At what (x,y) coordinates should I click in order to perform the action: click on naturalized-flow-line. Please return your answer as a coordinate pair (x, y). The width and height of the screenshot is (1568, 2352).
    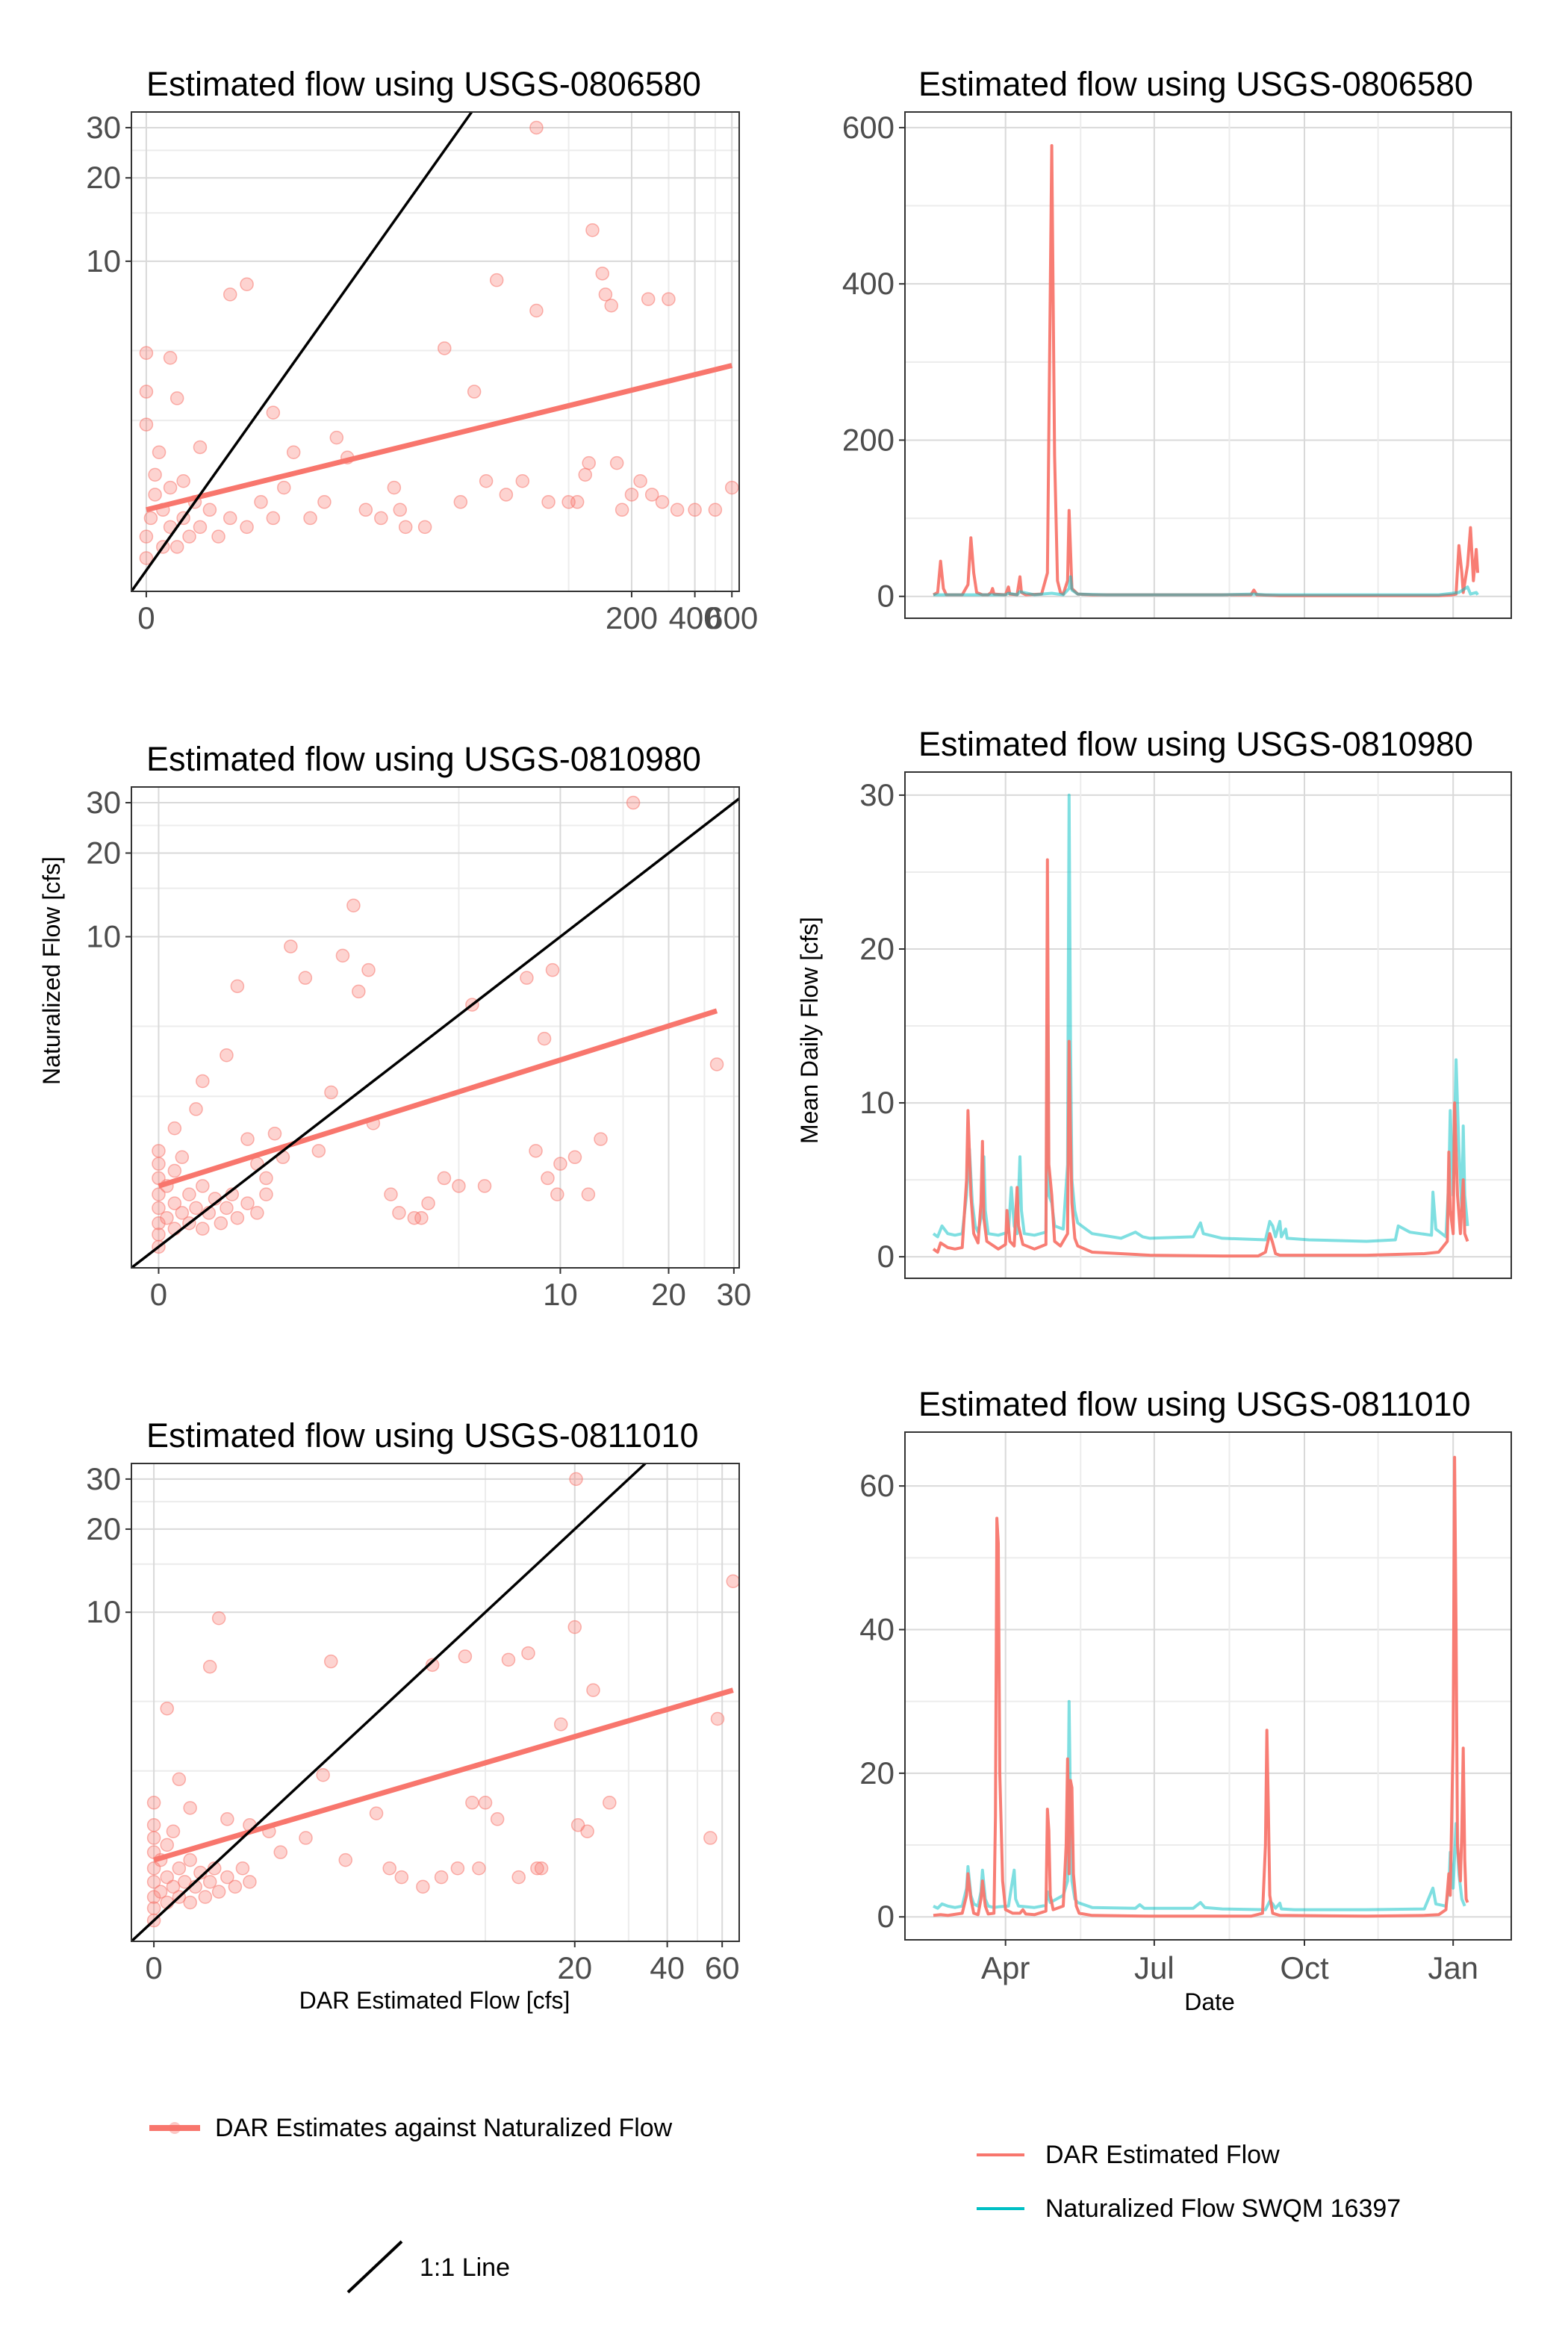
    Looking at the image, I should click on (1199, 1805).